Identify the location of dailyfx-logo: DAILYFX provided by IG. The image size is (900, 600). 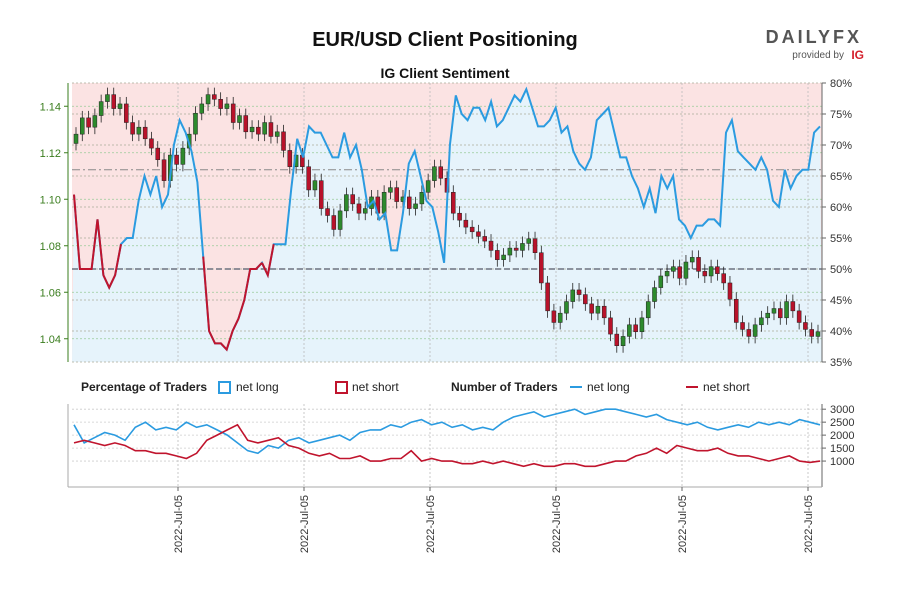
(815, 44).